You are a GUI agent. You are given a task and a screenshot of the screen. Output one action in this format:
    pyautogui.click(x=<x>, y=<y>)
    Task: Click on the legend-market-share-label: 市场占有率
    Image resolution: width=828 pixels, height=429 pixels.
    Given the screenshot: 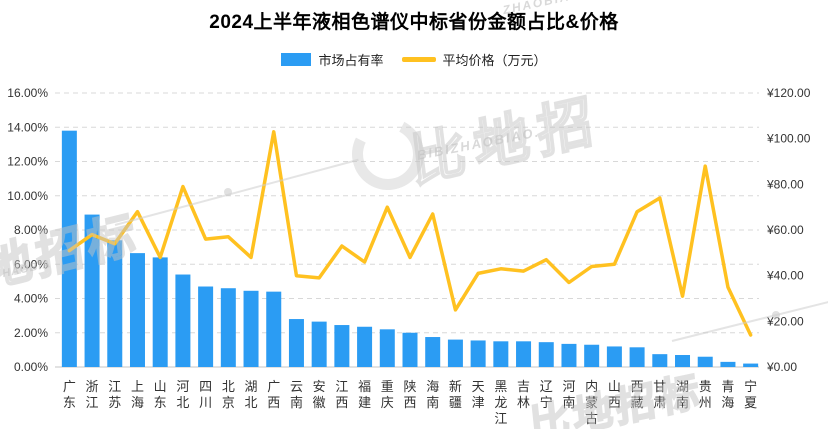 What is the action you would take?
    pyautogui.click(x=351, y=60)
    